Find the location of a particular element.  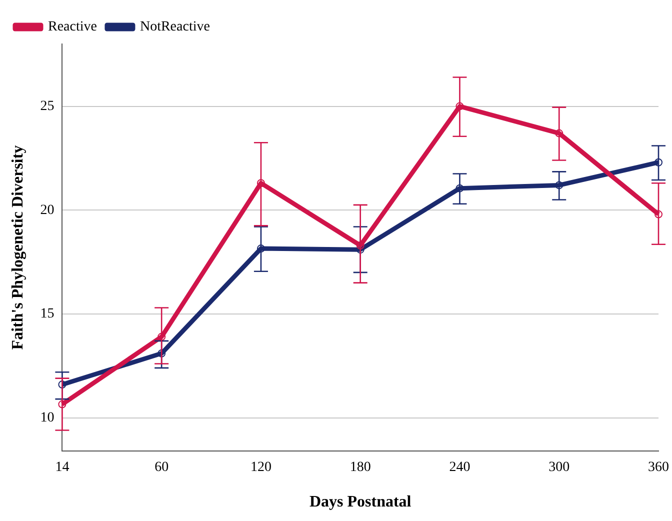

x-tick-label: 14 is located at coordinates (62, 468).